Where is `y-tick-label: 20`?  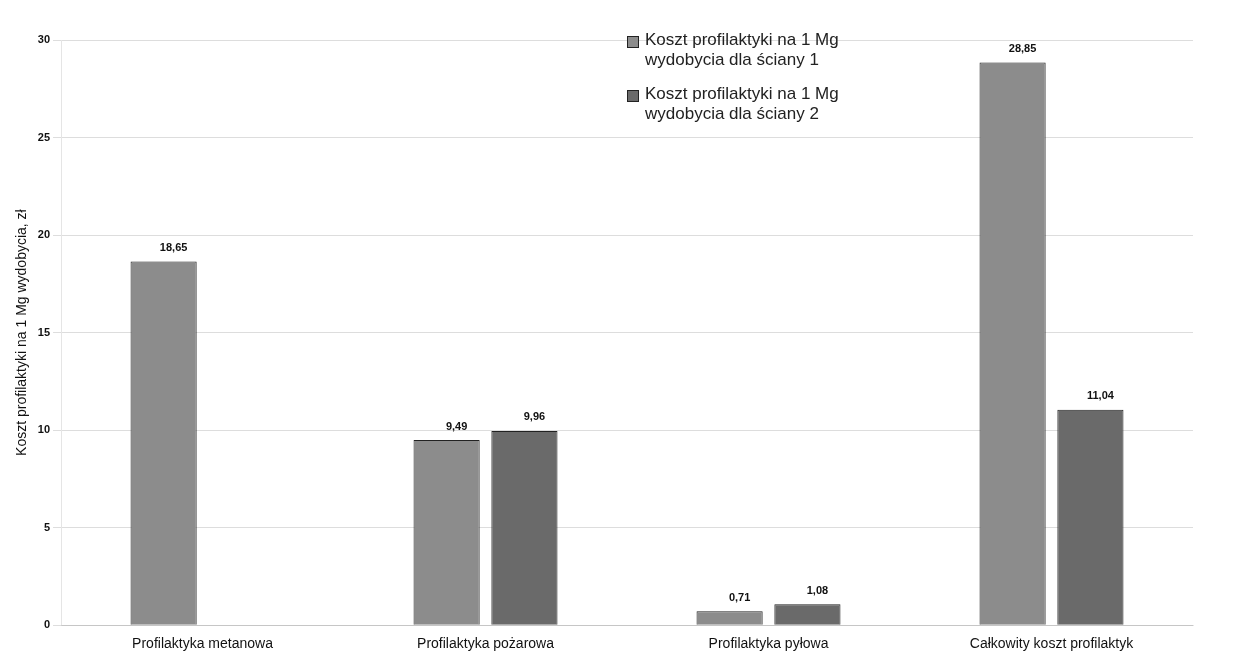
y-tick-label: 20 is located at coordinates (44, 234).